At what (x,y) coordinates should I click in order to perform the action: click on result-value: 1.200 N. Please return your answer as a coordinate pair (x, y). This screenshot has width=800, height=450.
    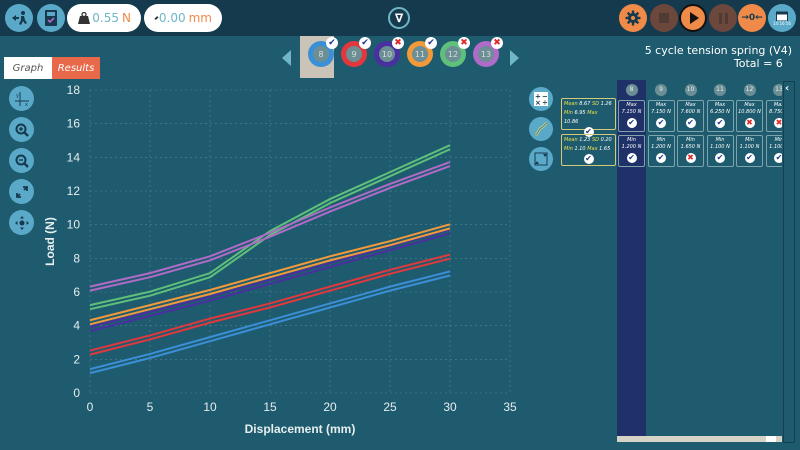
    Looking at the image, I should click on (661, 147).